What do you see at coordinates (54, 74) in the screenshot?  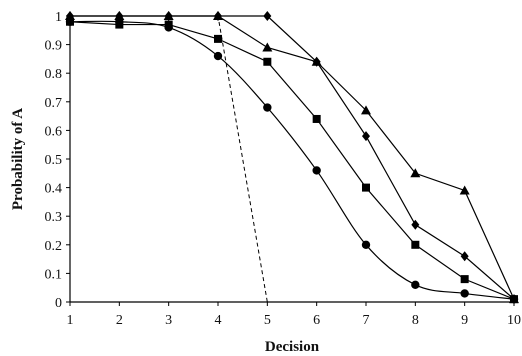 I see `y-tick-label: 0.8` at bounding box center [54, 74].